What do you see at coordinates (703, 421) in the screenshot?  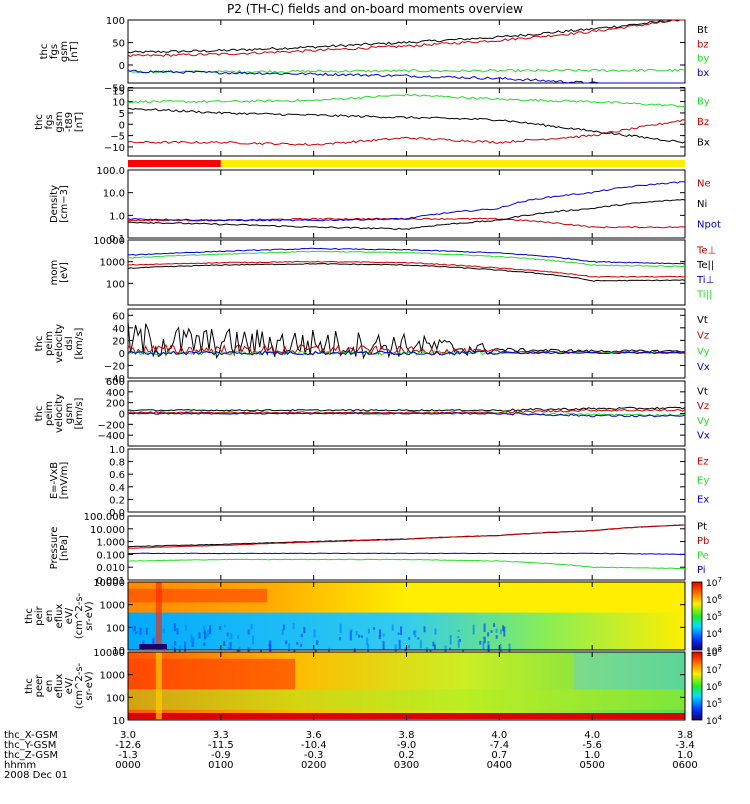 I see `legend-entry: Vy` at bounding box center [703, 421].